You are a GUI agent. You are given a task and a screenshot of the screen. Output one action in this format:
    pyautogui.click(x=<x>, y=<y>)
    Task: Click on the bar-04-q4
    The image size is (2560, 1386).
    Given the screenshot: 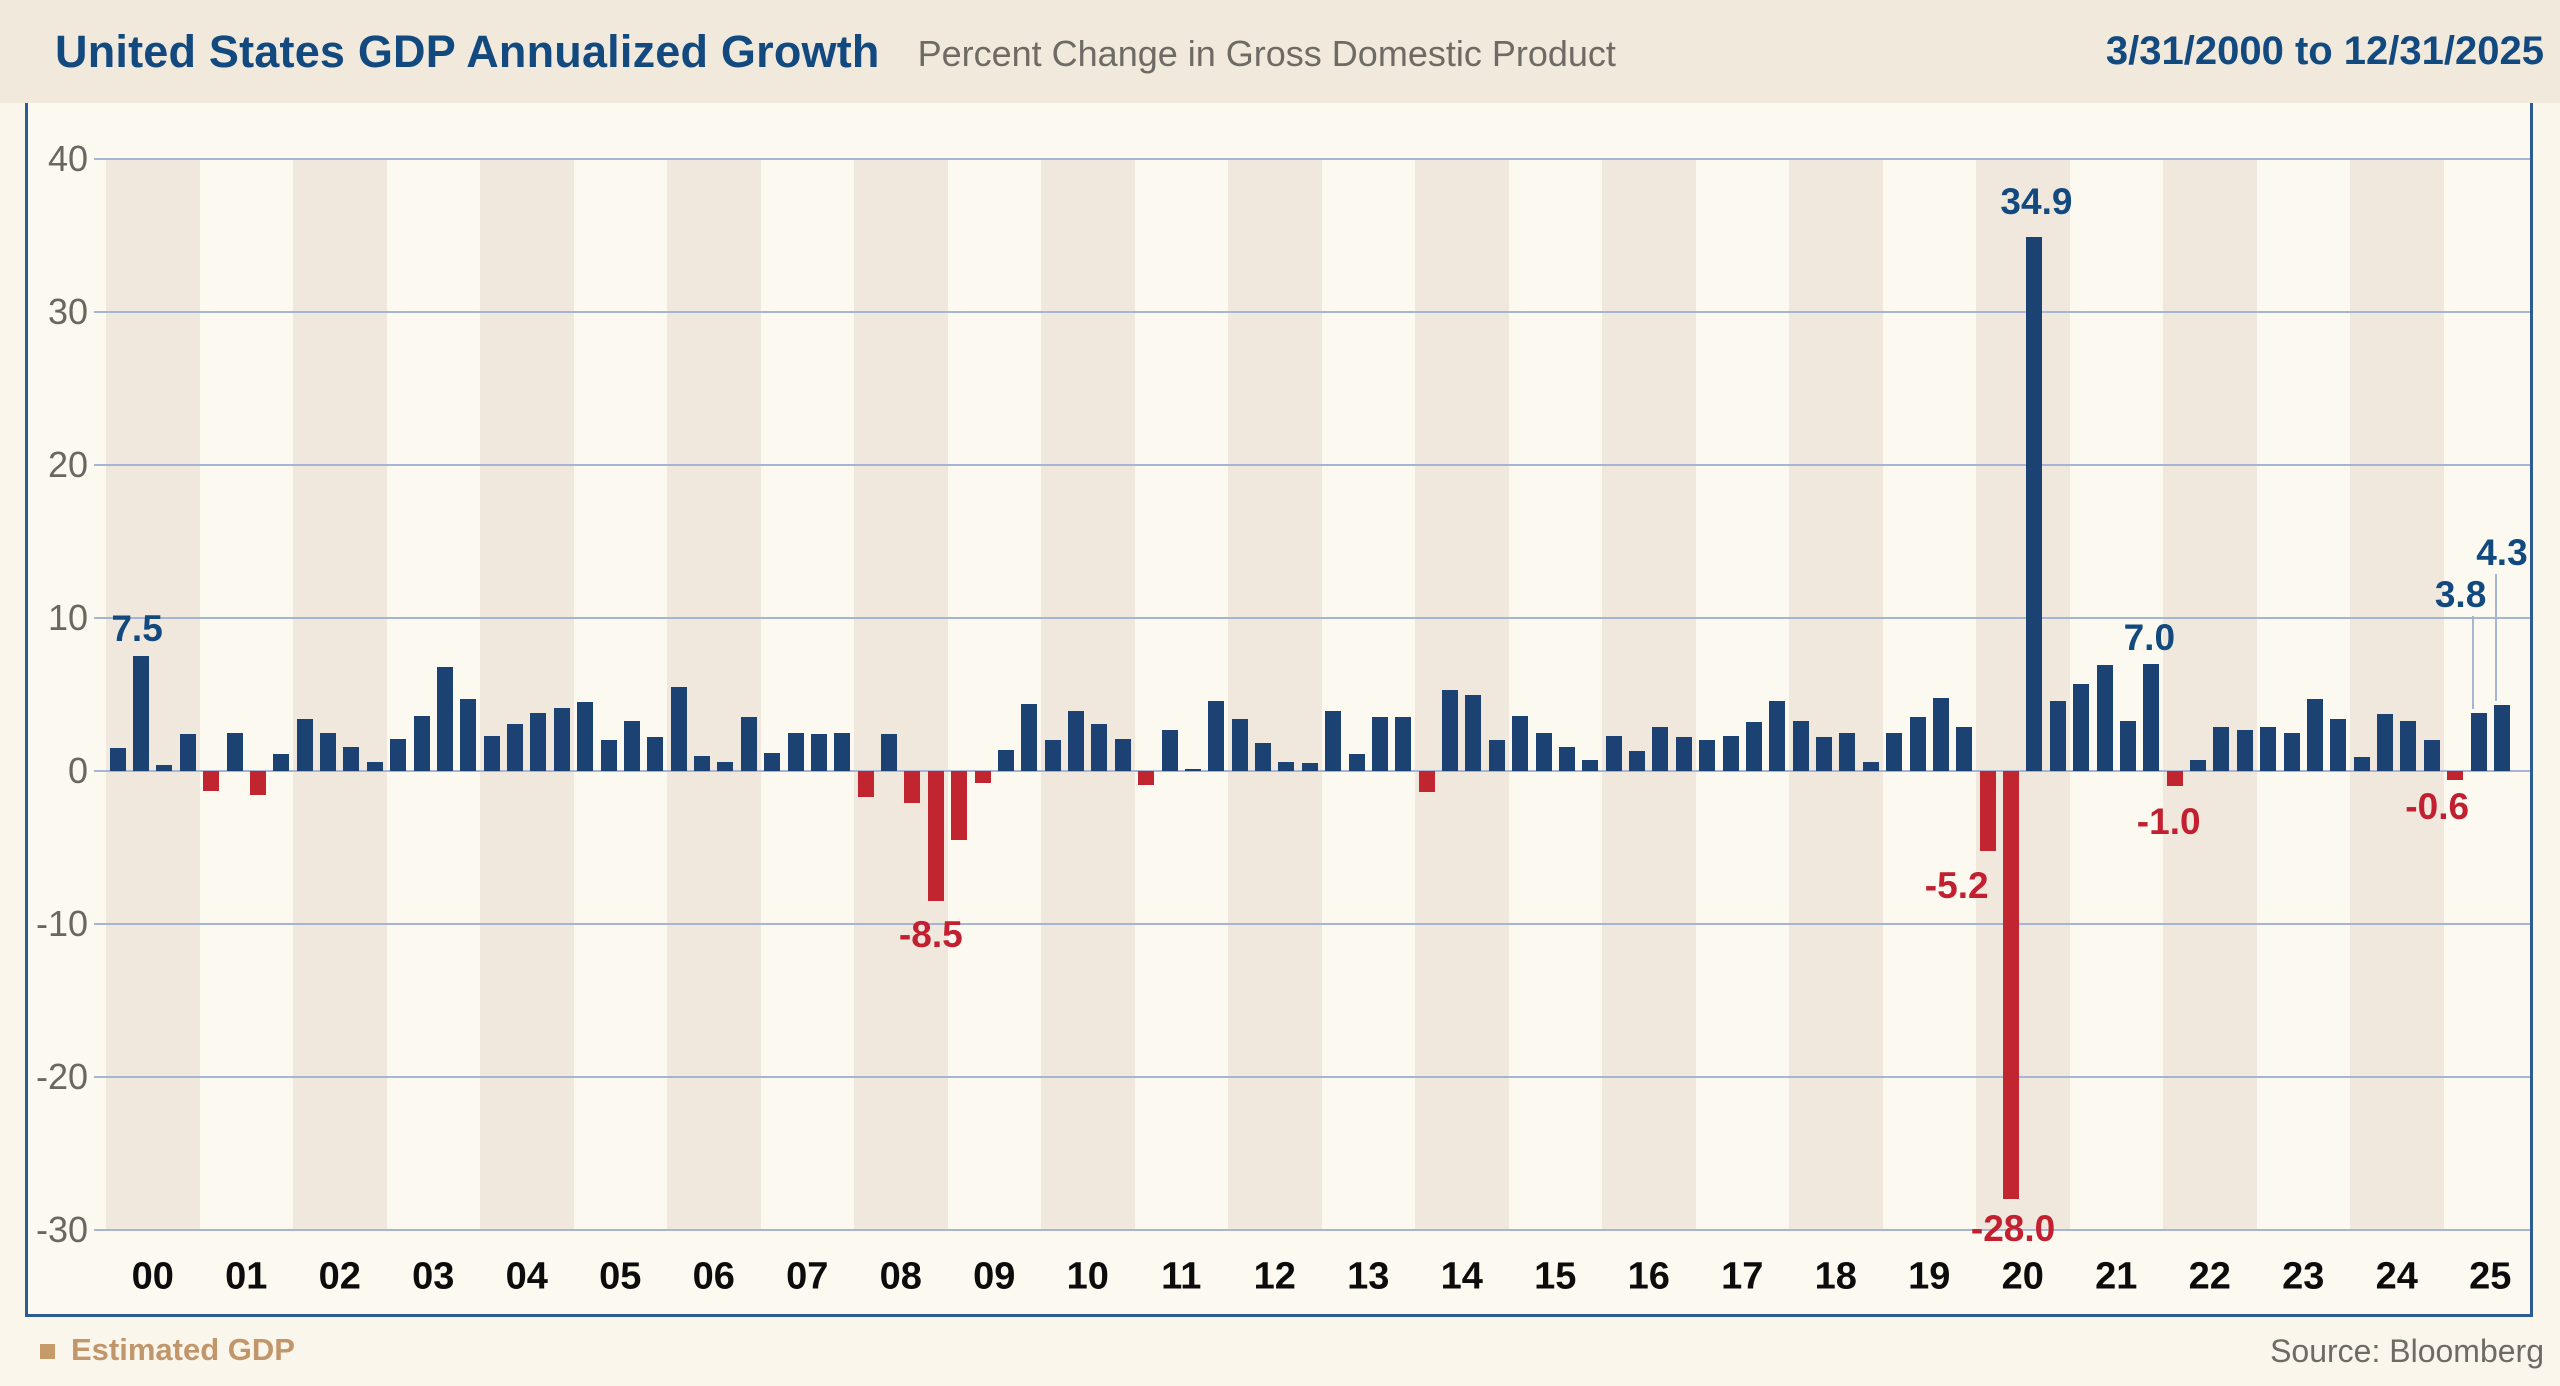 What is the action you would take?
    pyautogui.click(x=561, y=739)
    